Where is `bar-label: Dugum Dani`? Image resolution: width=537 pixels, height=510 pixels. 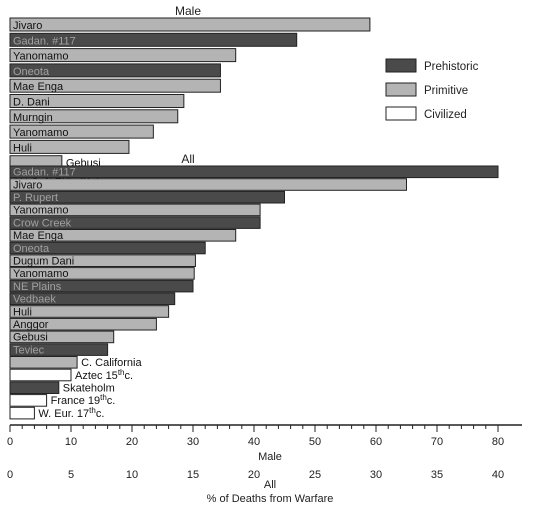 bar-label: Dugum Dani is located at coordinates (43, 262).